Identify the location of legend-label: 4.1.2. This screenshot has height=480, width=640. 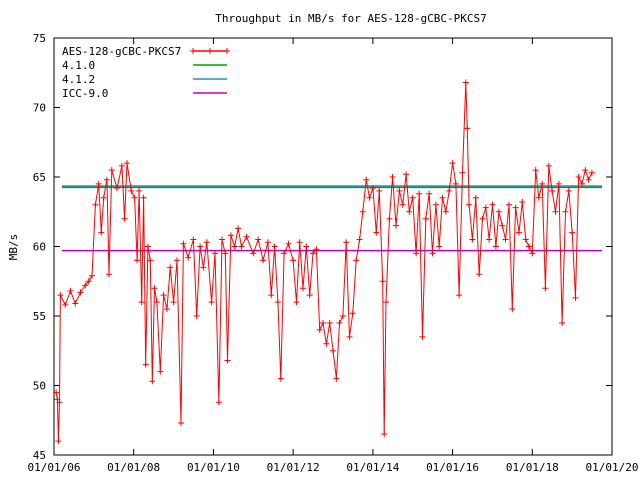
(78, 79).